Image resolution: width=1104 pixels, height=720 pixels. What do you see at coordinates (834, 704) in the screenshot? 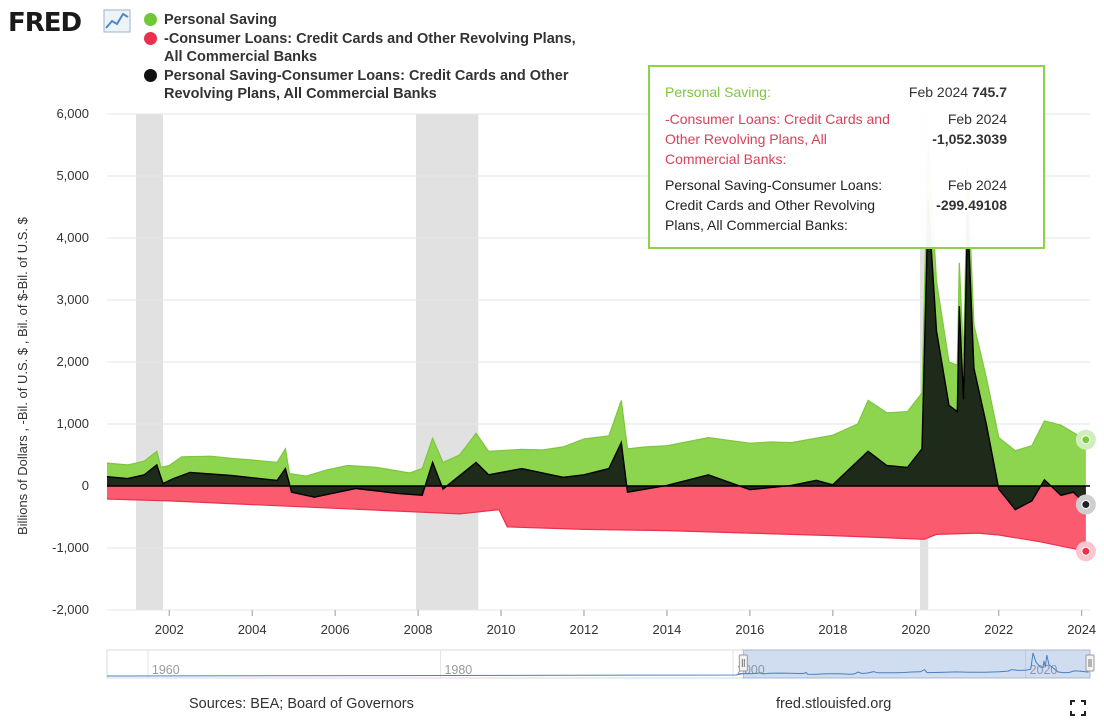
I see `site-link: fred.stlouisfed.org` at bounding box center [834, 704].